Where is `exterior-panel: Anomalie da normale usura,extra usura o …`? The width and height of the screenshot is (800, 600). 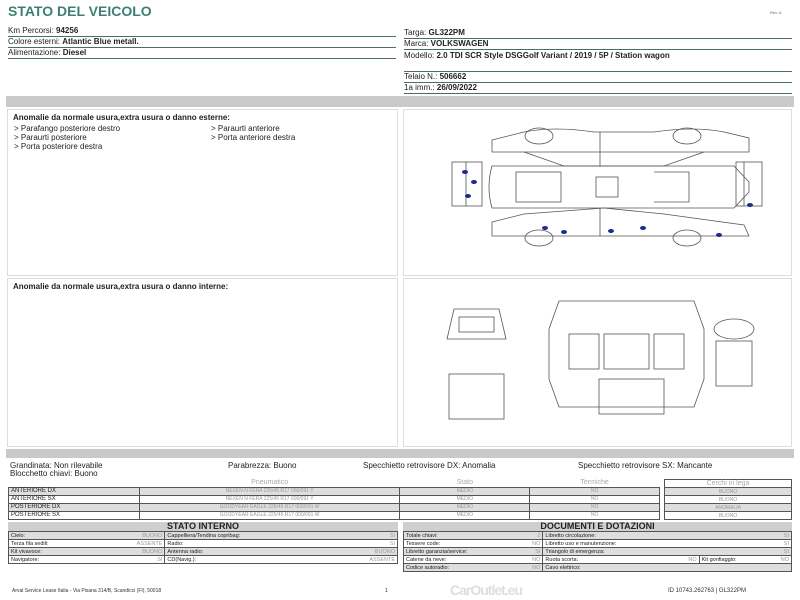
exterior-panel: Anomalie da normale usura,extra usura o … is located at coordinates (202, 192).